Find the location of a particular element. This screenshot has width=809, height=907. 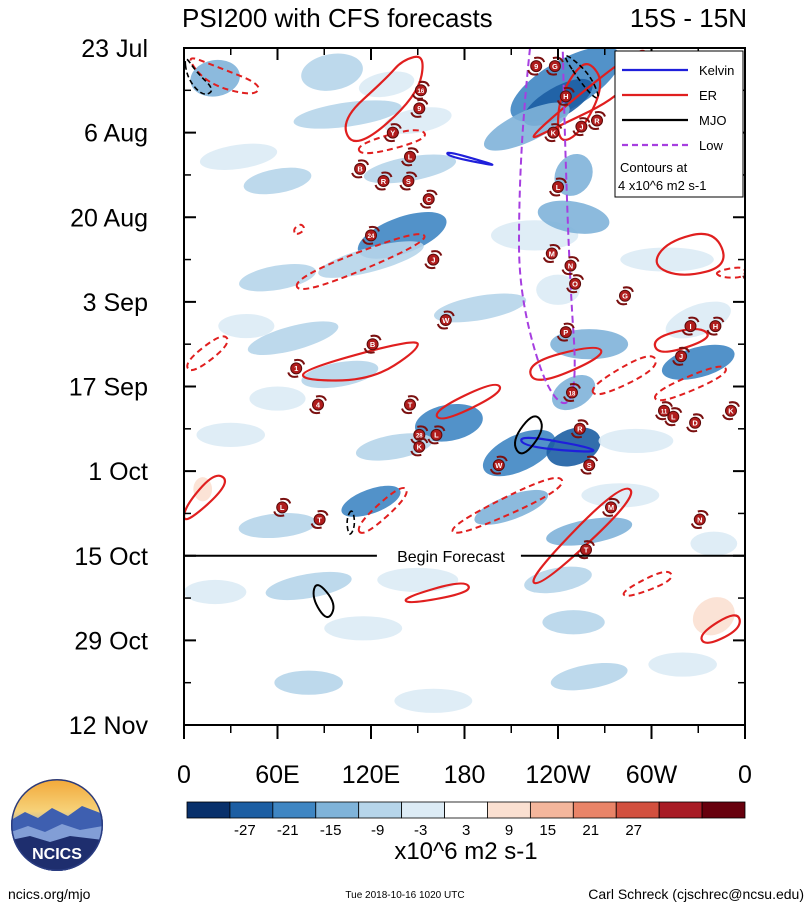

storm-marker-30: T is located at coordinates (410, 405).